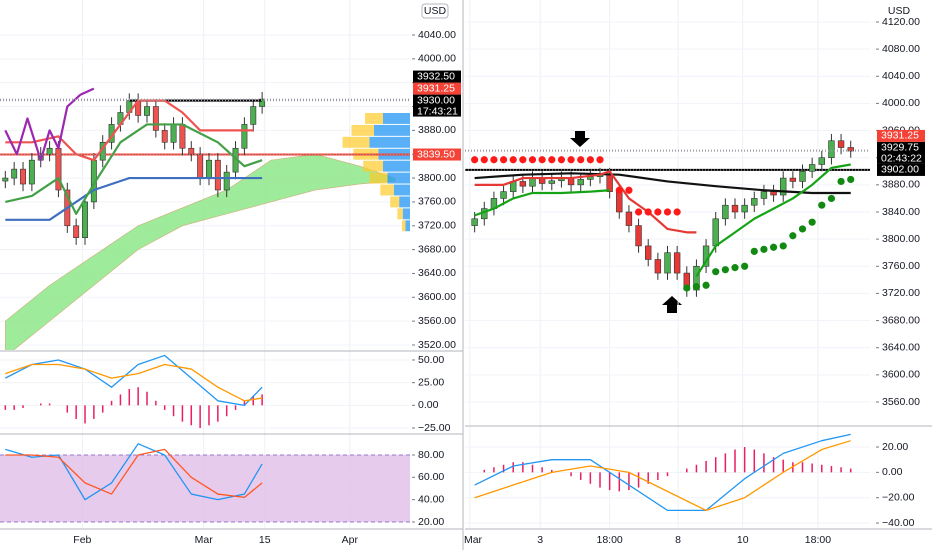 The image size is (932, 550). What do you see at coordinates (901, 293) in the screenshot?
I see `y-tick-label: 3720.00` at bounding box center [901, 293].